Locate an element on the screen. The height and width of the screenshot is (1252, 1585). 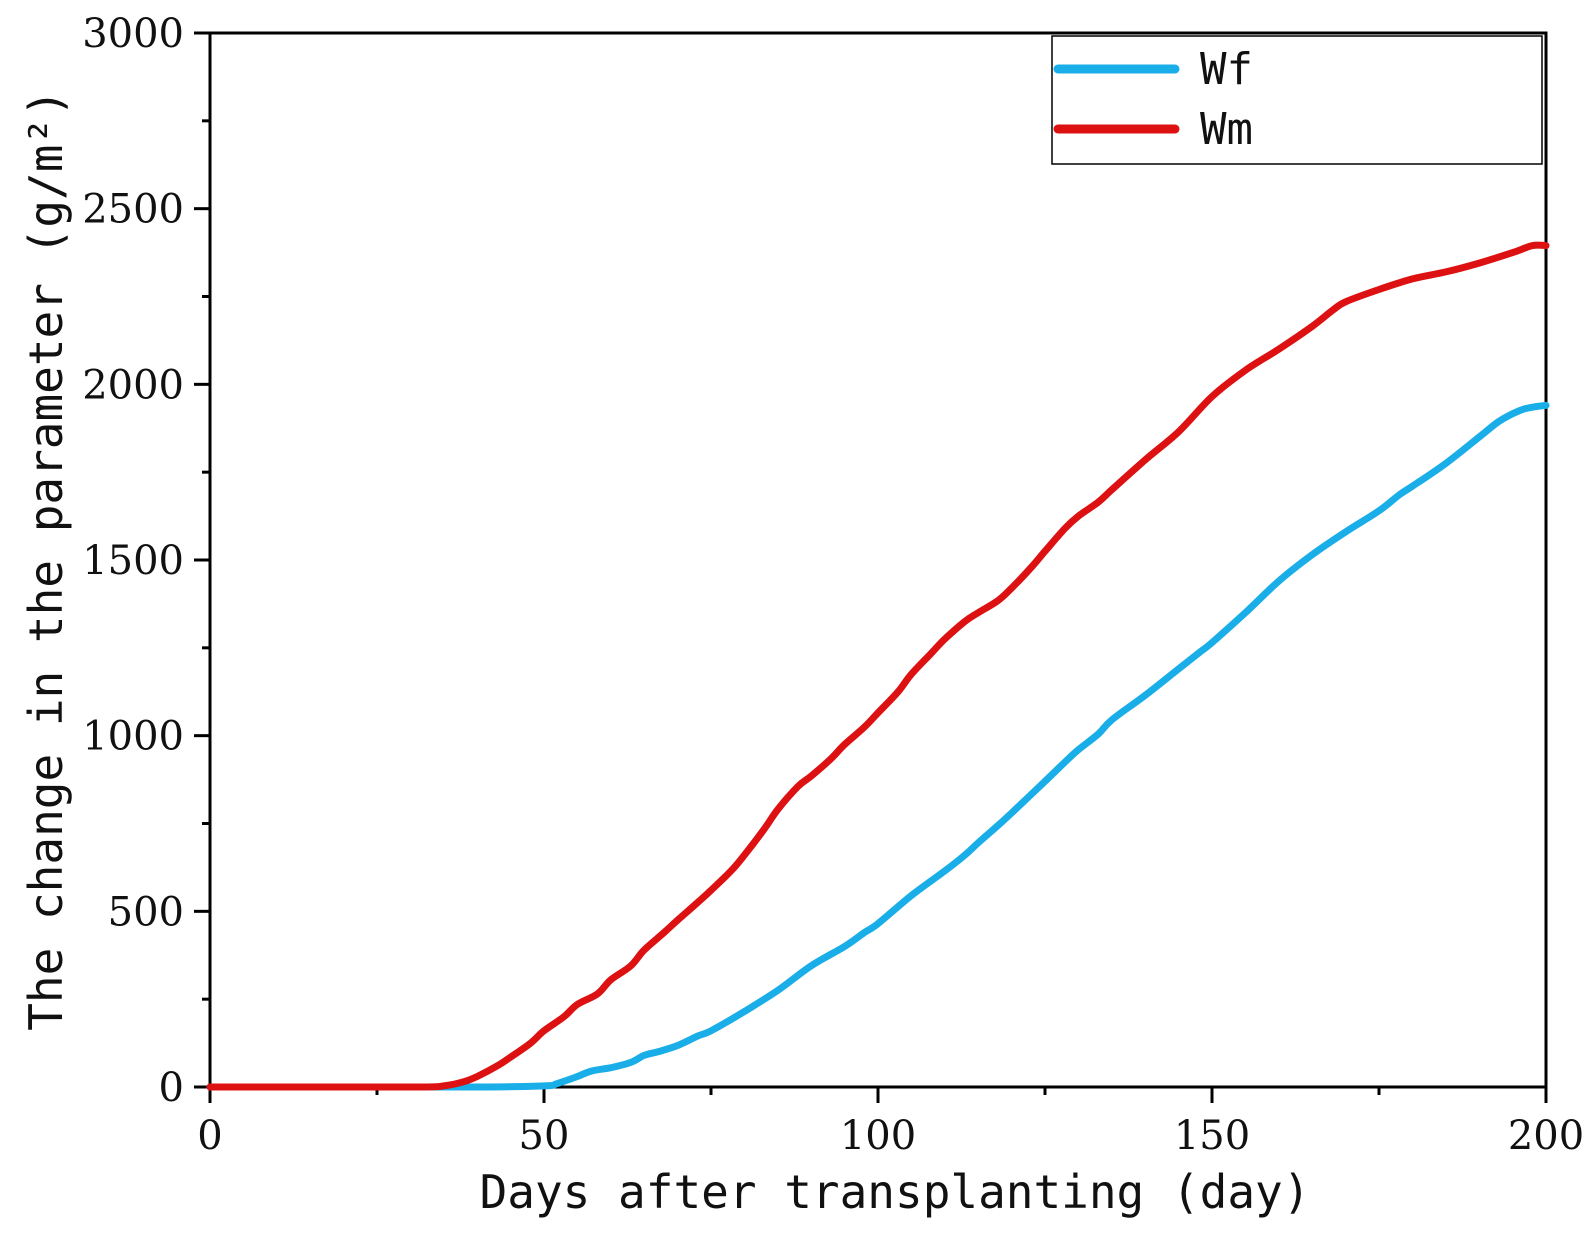
y-tick-label: 2000 is located at coordinates (133, 385).